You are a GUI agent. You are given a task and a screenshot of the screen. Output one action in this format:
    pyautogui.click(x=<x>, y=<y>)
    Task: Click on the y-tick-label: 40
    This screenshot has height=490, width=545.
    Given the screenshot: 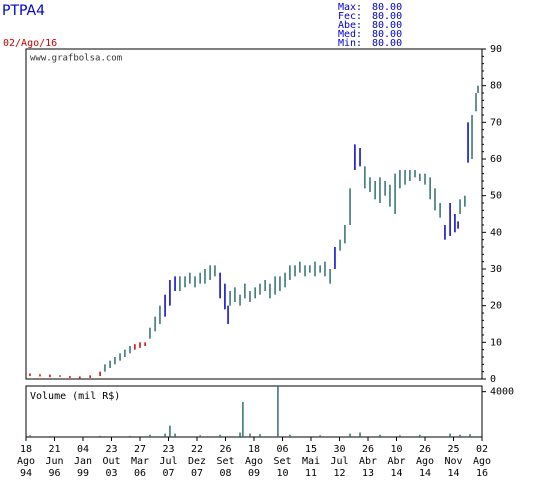 What is the action you would take?
    pyautogui.click(x=496, y=232)
    